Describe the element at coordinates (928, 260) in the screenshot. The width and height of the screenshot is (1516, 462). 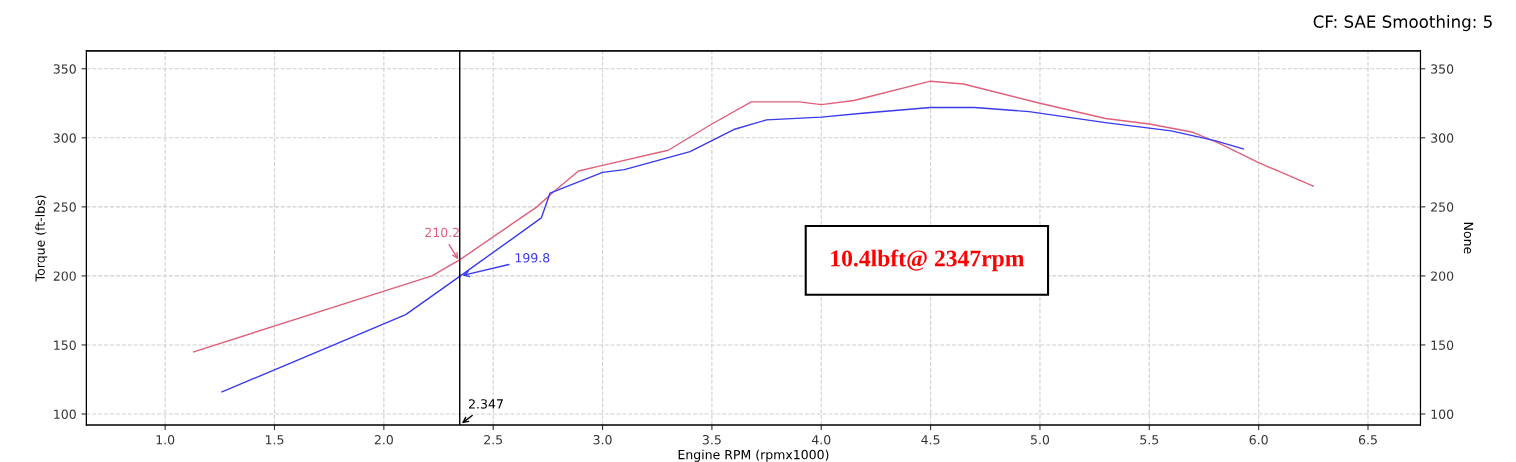
I see `annotation: 10.4lbft@ 2347rpm` at that location.